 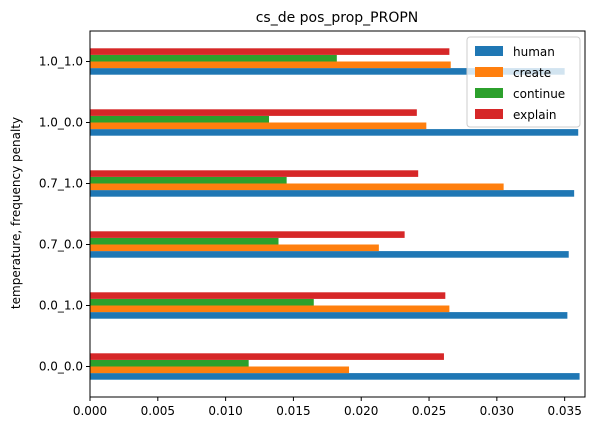 I want to click on bar-continue-0.0_0.0, so click(x=169, y=363).